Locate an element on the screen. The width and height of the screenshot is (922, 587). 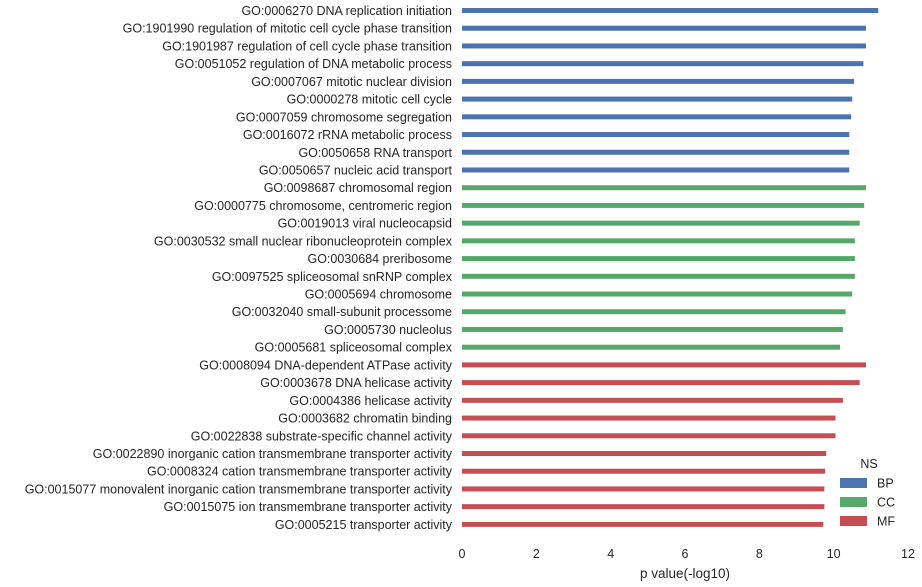
category-label-15: GO:0097525 spliceosomal snRNP complex is located at coordinates (332, 277).